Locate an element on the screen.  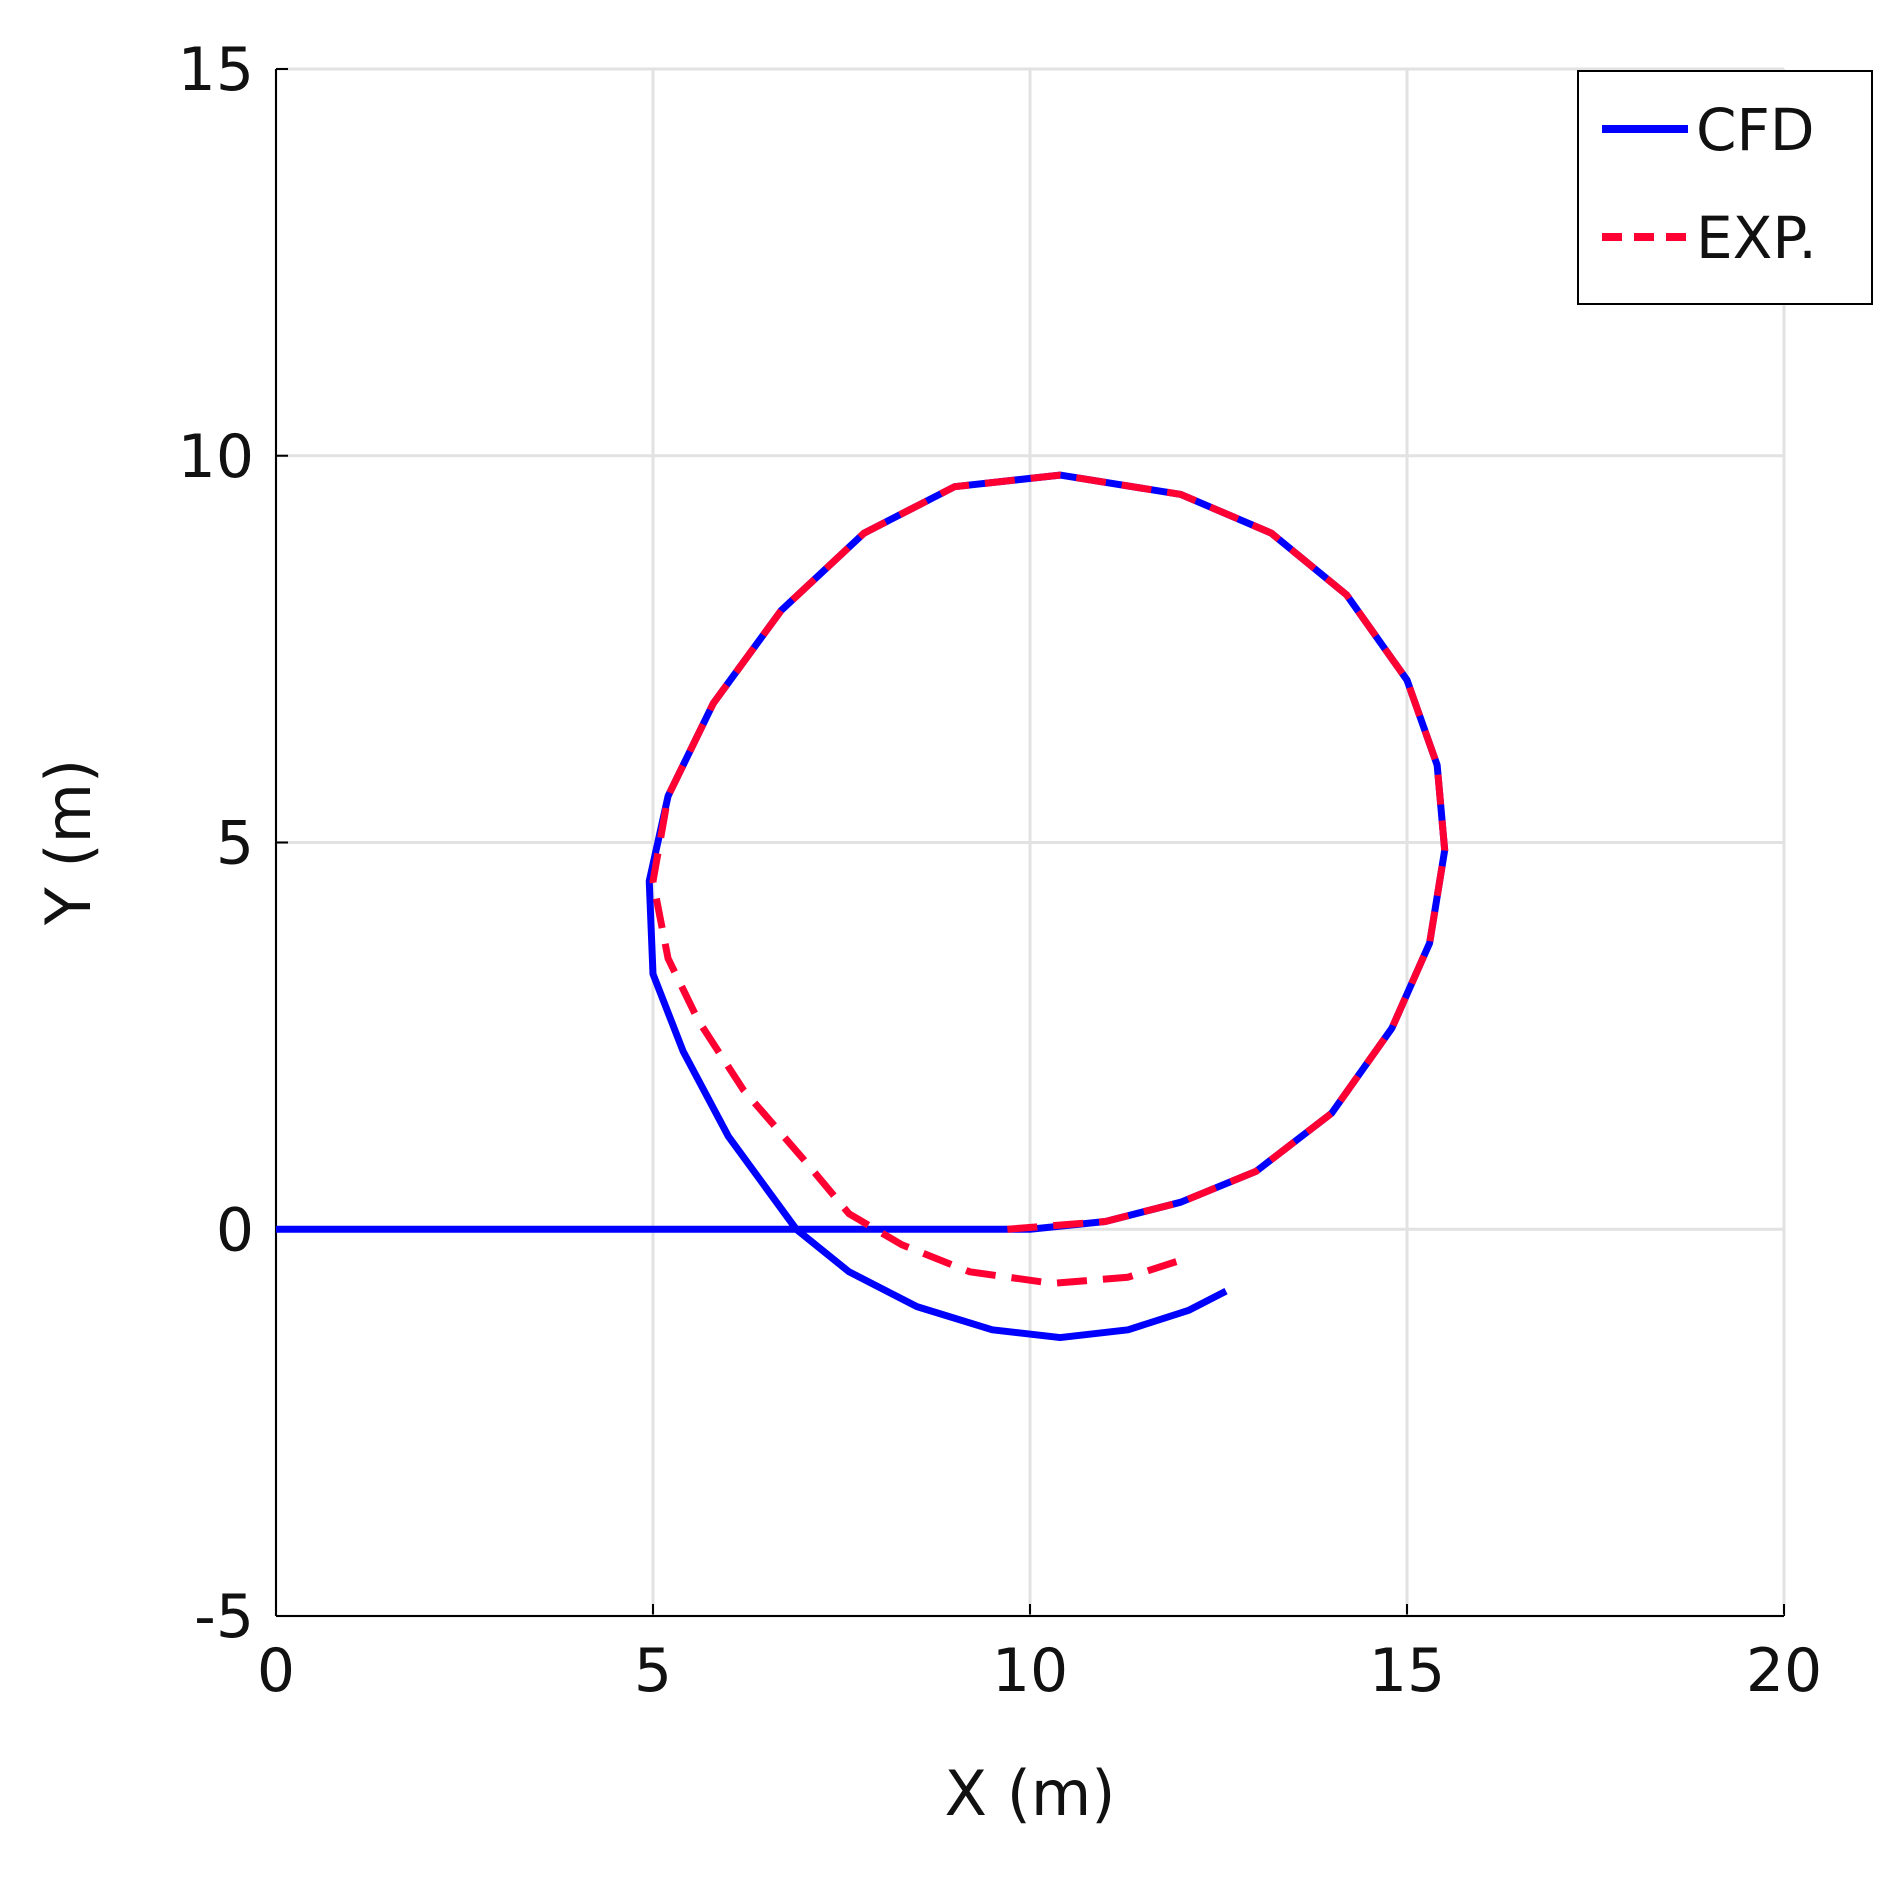
x-tick-label: 0 is located at coordinates (276, 1671).